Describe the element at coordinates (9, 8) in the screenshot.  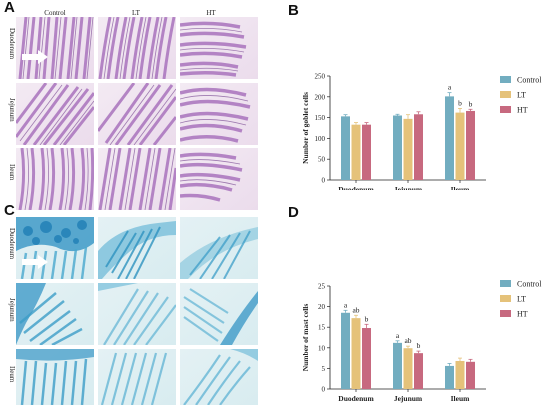
I see `panel-label-a: A` at that location.